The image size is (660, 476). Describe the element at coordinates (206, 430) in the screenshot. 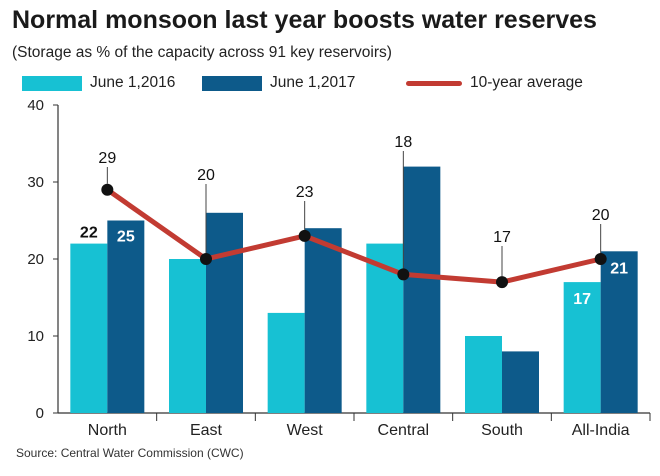

I see `x-tick-label: East` at that location.